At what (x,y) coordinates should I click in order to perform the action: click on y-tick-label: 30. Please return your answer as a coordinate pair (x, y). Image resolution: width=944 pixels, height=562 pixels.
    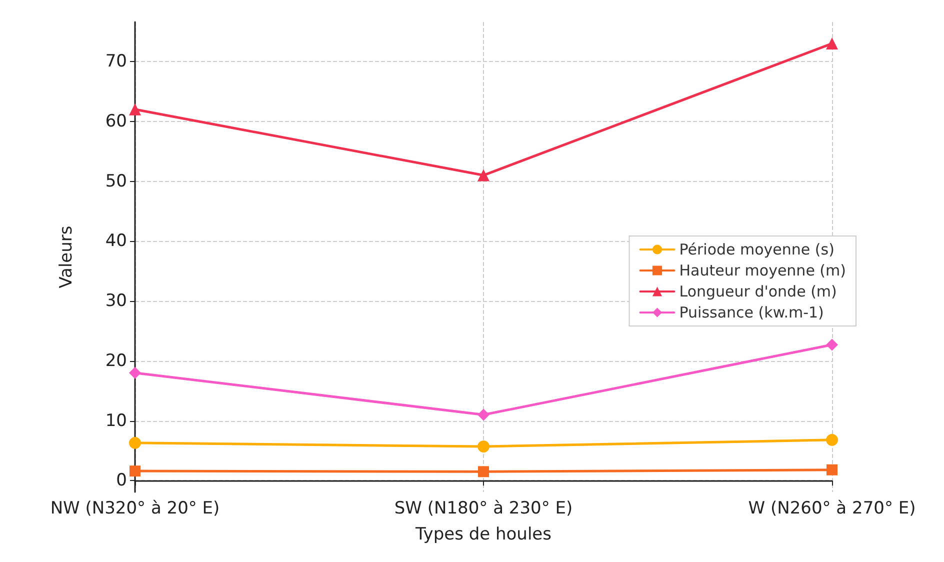
    Looking at the image, I should click on (116, 301).